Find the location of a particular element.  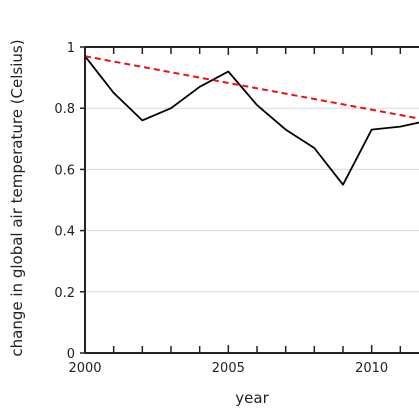

y-tick-label: 0.6 is located at coordinates (64, 170).